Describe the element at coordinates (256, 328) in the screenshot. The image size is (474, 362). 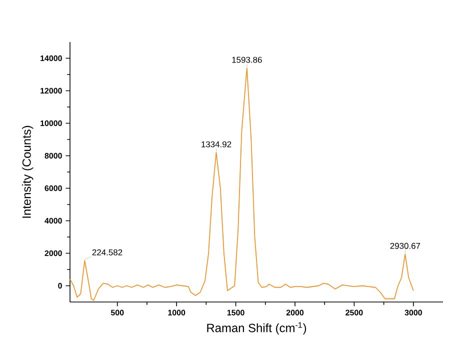
I see `x-axis-title: Raman Shift (cm$^{-1}$)` at that location.